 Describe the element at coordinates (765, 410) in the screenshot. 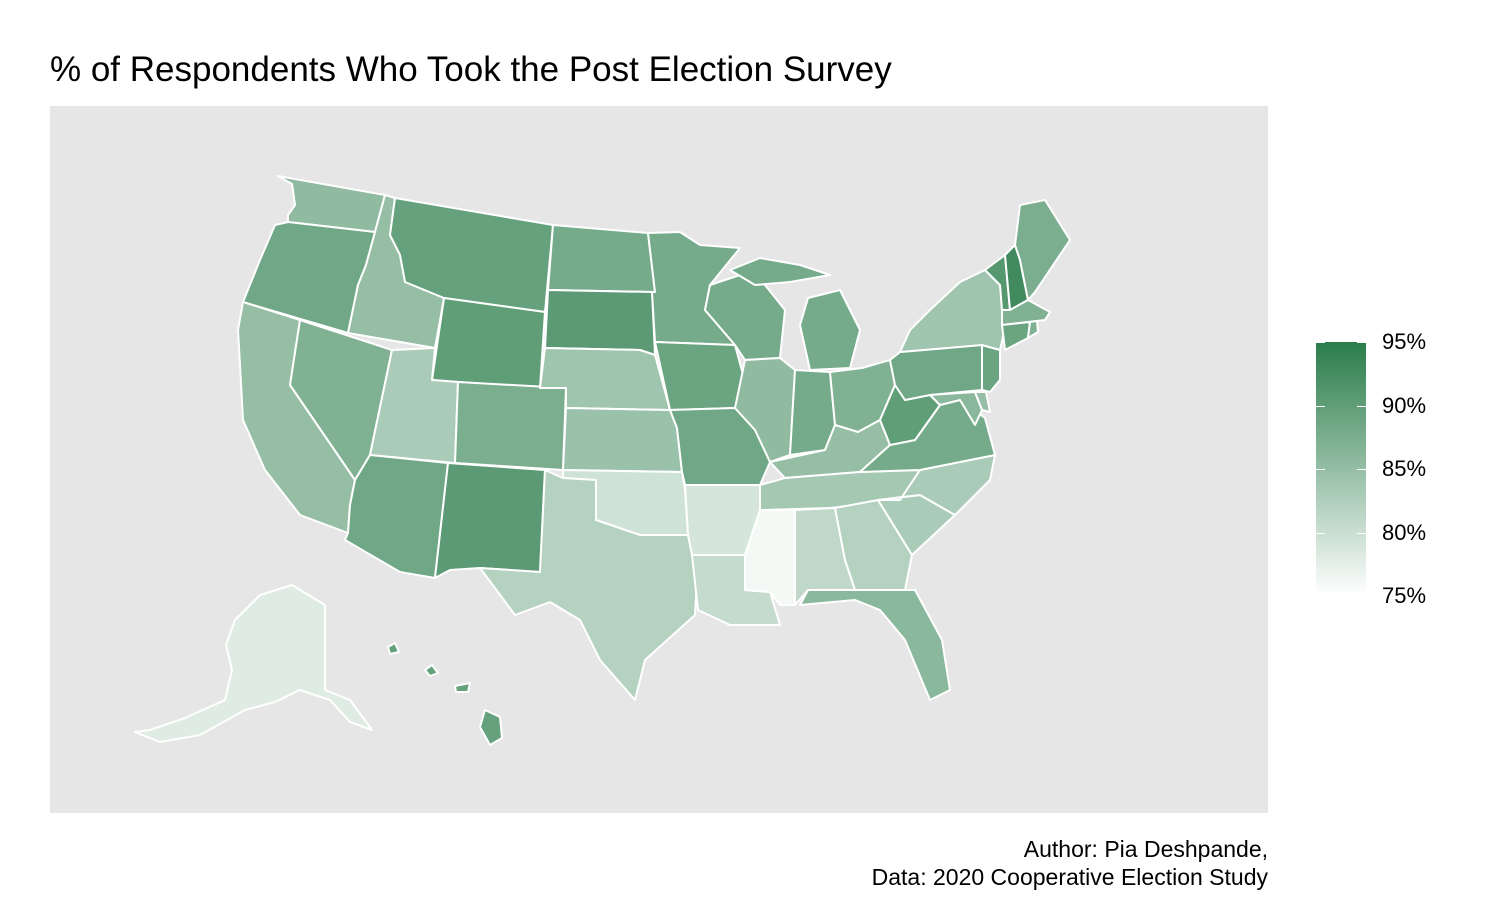

I see `state-il` at that location.